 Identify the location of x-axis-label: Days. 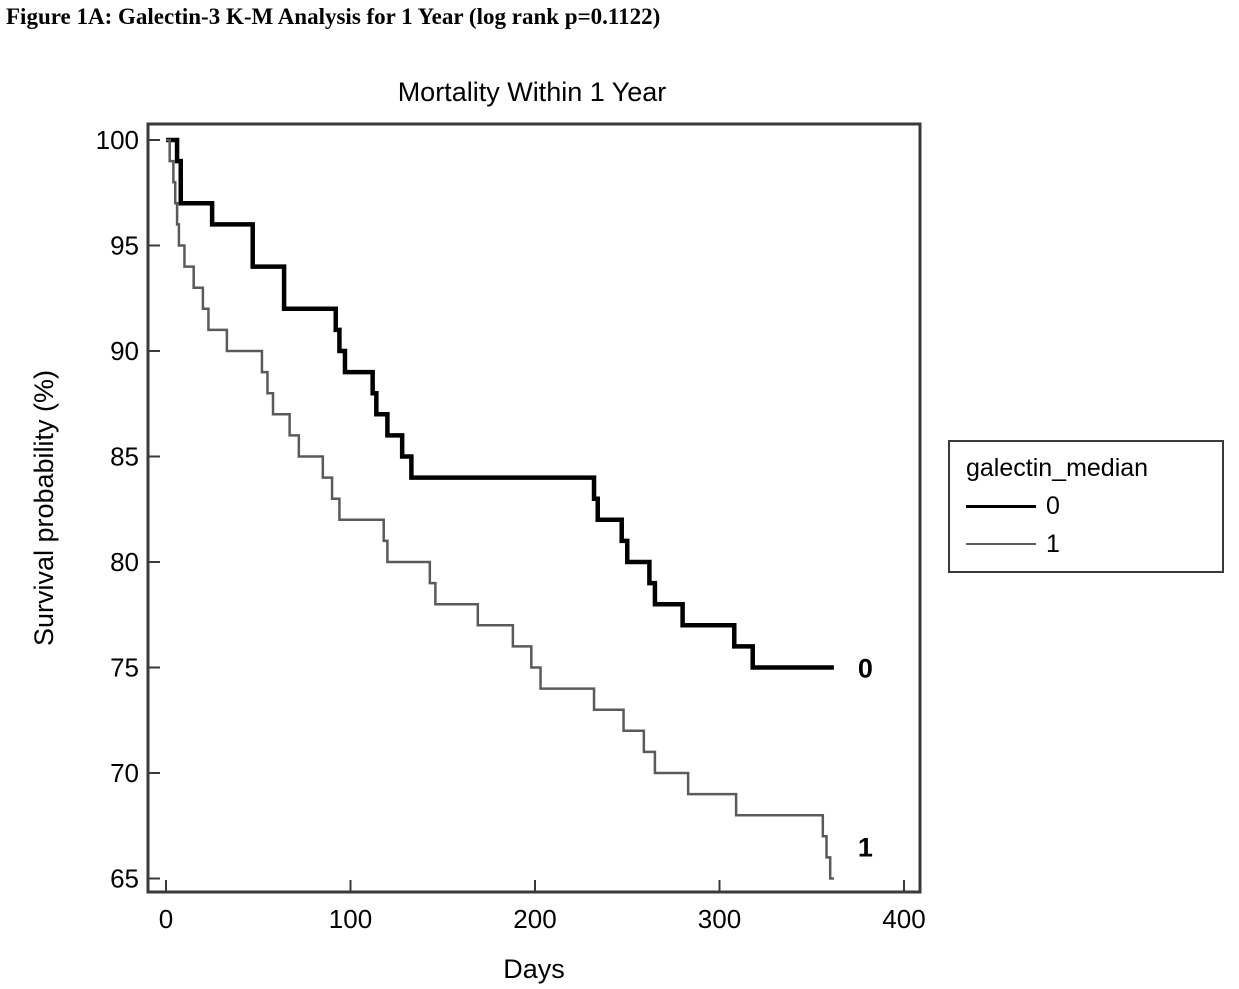
(534, 969).